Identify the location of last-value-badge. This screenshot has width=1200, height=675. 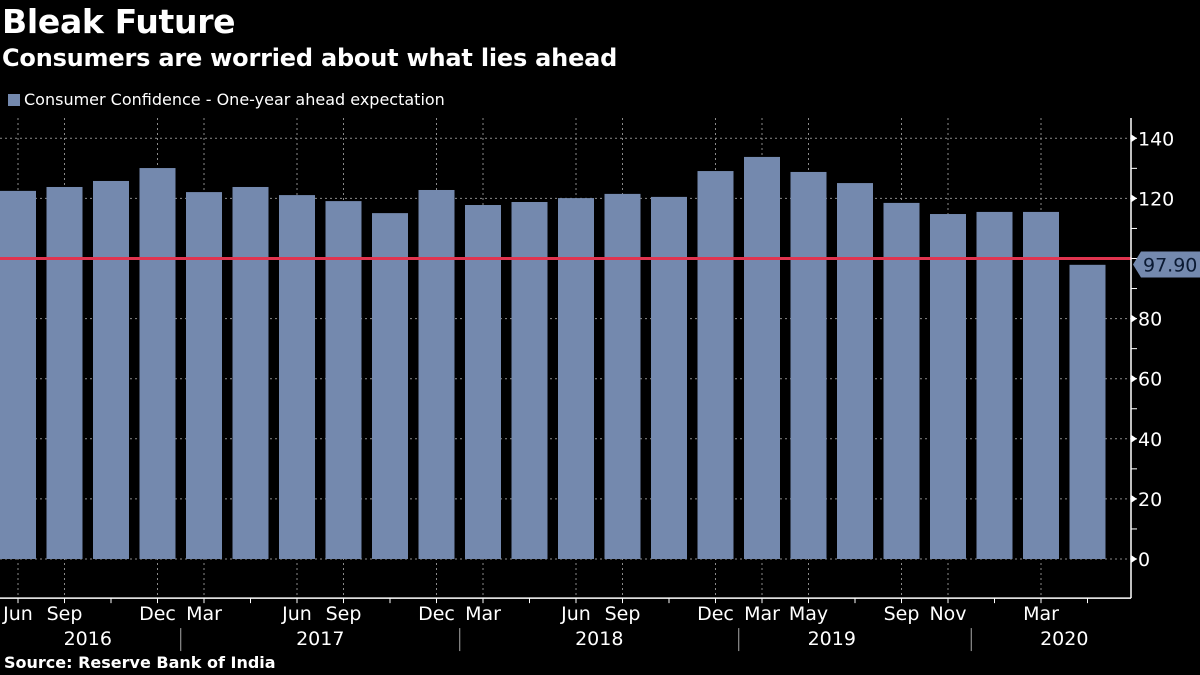
(1166, 264).